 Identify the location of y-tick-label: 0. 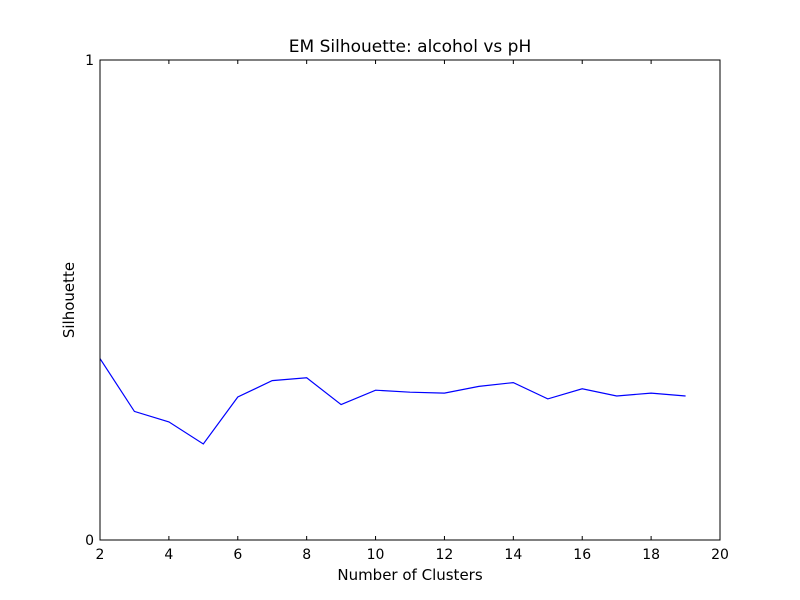
(89, 541).